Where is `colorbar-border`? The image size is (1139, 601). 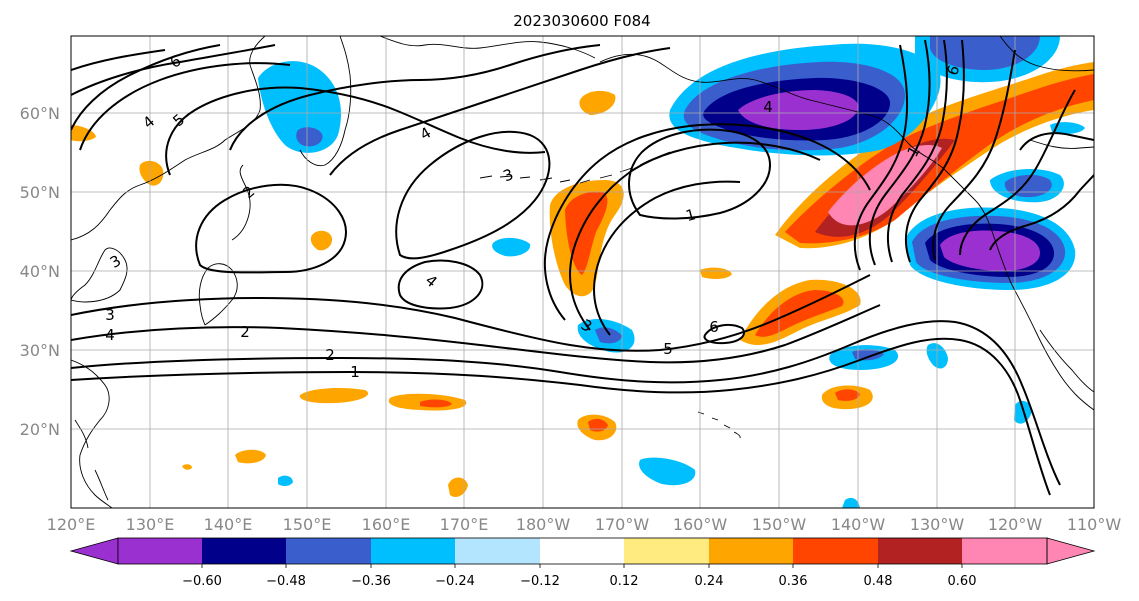
colorbar-border is located at coordinates (582, 551).